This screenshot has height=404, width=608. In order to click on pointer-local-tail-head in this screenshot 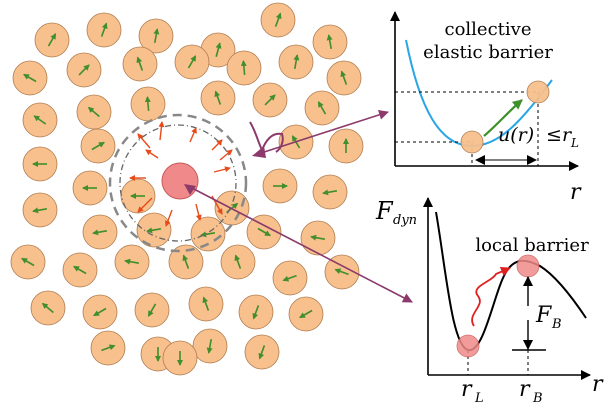, I will do `click(190, 189)`.